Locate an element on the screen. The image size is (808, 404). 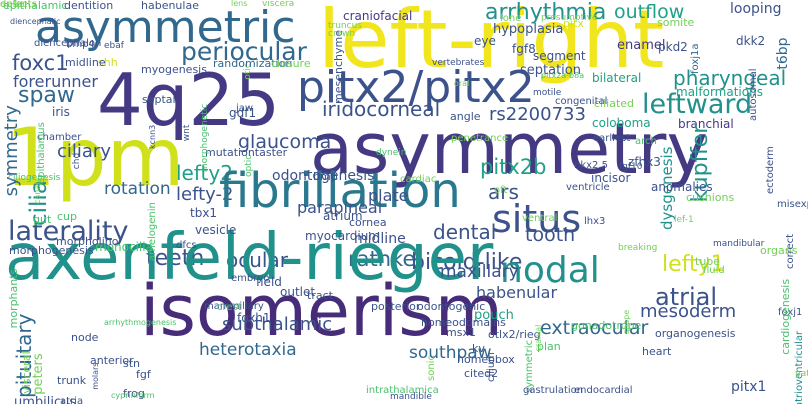
cloud-word: ventricle is located at coordinates (588, 187).